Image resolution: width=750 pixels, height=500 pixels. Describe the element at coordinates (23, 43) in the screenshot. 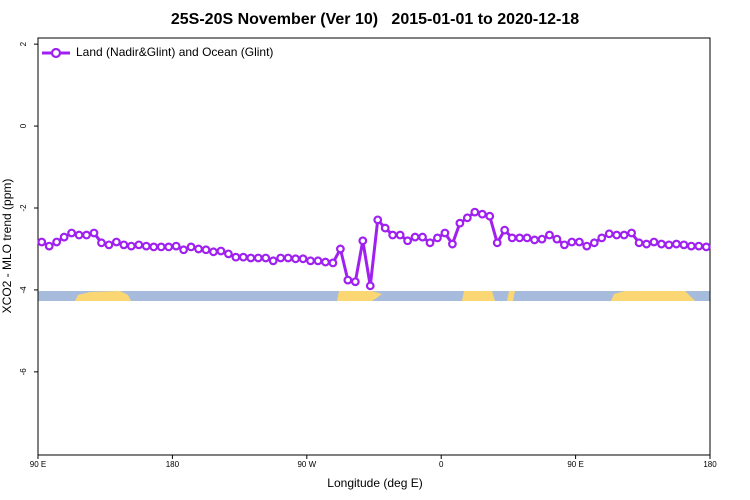

I see `y-tick-label: 2` at that location.